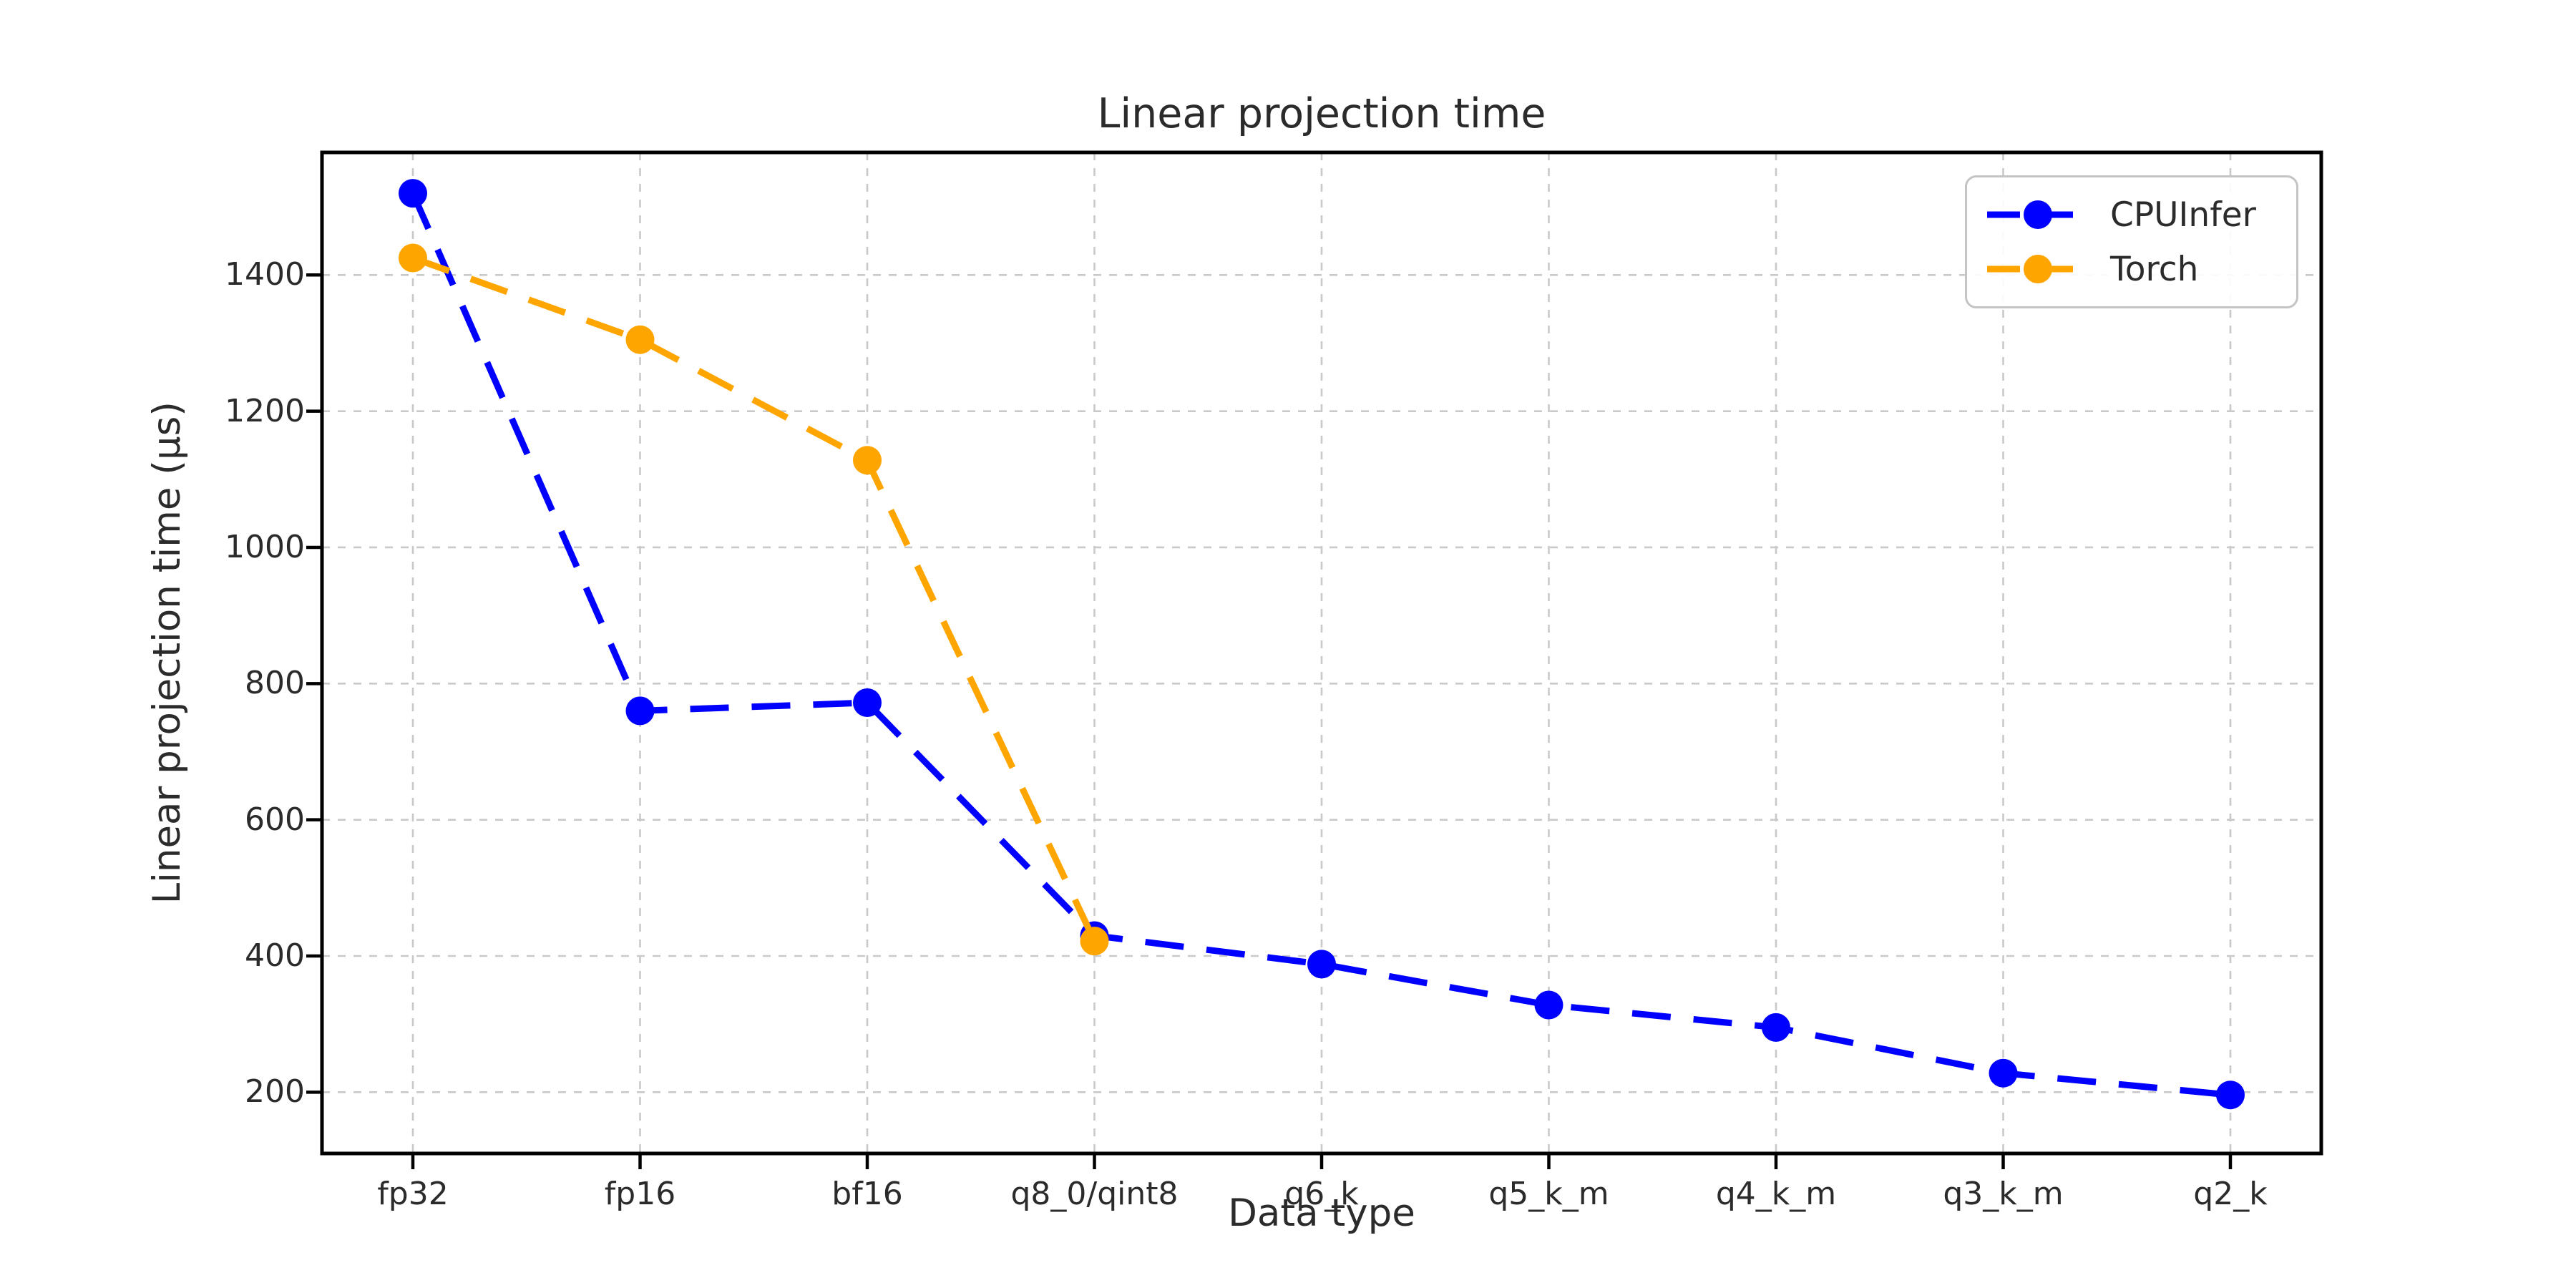 The image size is (2576, 1288). I want to click on y-tick-label: 800, so click(275, 683).